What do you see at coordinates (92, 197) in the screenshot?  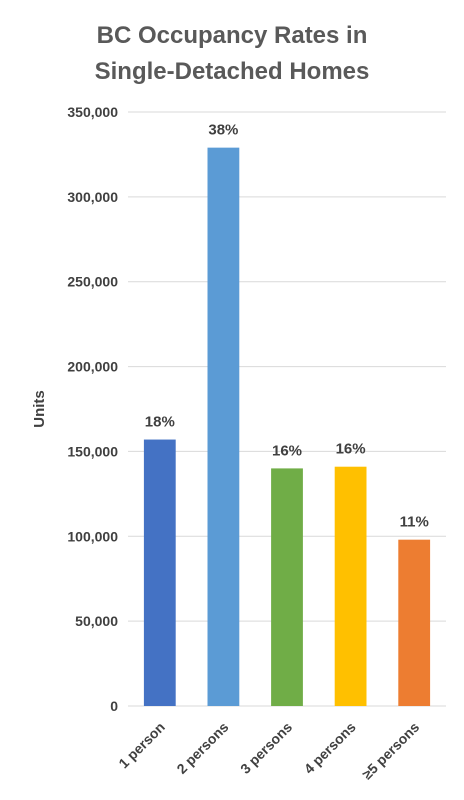 I see `y-tick-label: 300,000` at bounding box center [92, 197].